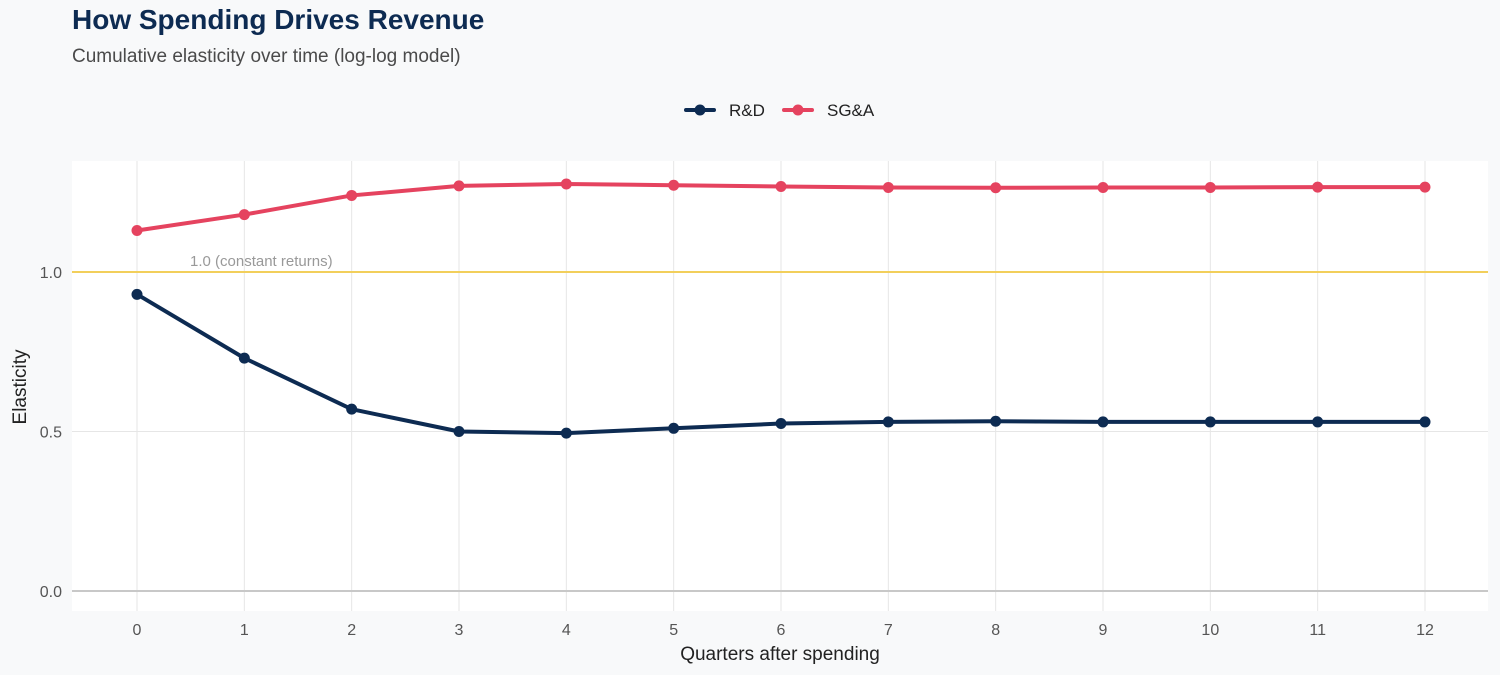 This screenshot has height=675, width=1500. Describe the element at coordinates (780, 263) in the screenshot. I see `reference-line-group: 1.0 (constant returns)` at that location.